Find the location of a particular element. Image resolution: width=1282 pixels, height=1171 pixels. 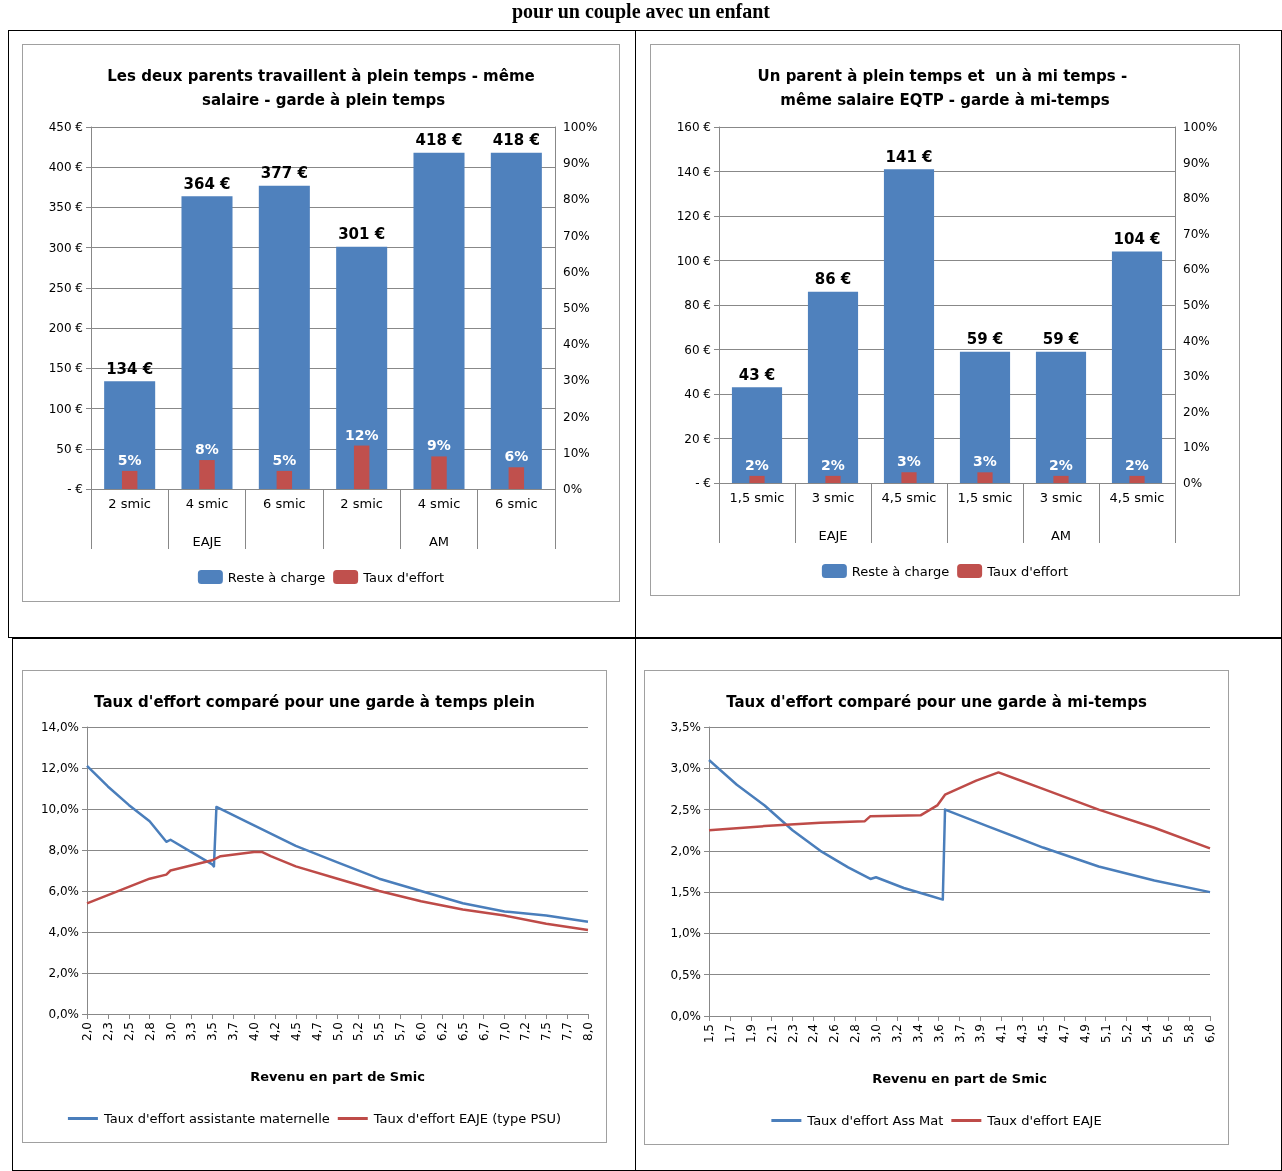

x-tick-label: 1,9 is located at coordinates (750, 1034).